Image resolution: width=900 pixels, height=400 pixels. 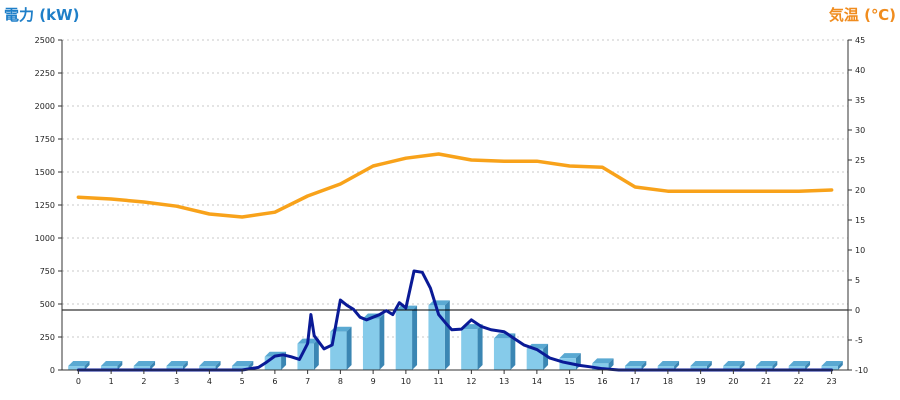 What do you see at coordinates (860, 40) in the screenshot?
I see `right-tick-label: 45` at bounding box center [860, 40].